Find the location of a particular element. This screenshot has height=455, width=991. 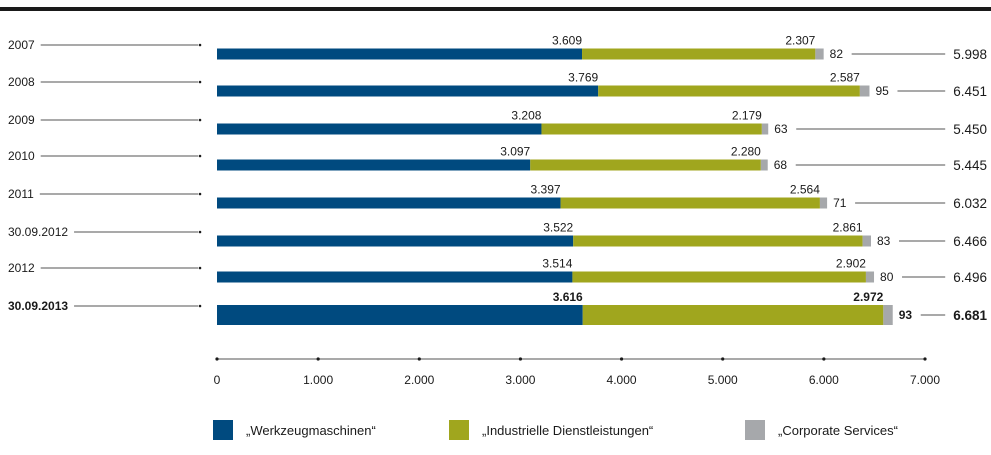

x-tick-label: 5.000 is located at coordinates (723, 380).